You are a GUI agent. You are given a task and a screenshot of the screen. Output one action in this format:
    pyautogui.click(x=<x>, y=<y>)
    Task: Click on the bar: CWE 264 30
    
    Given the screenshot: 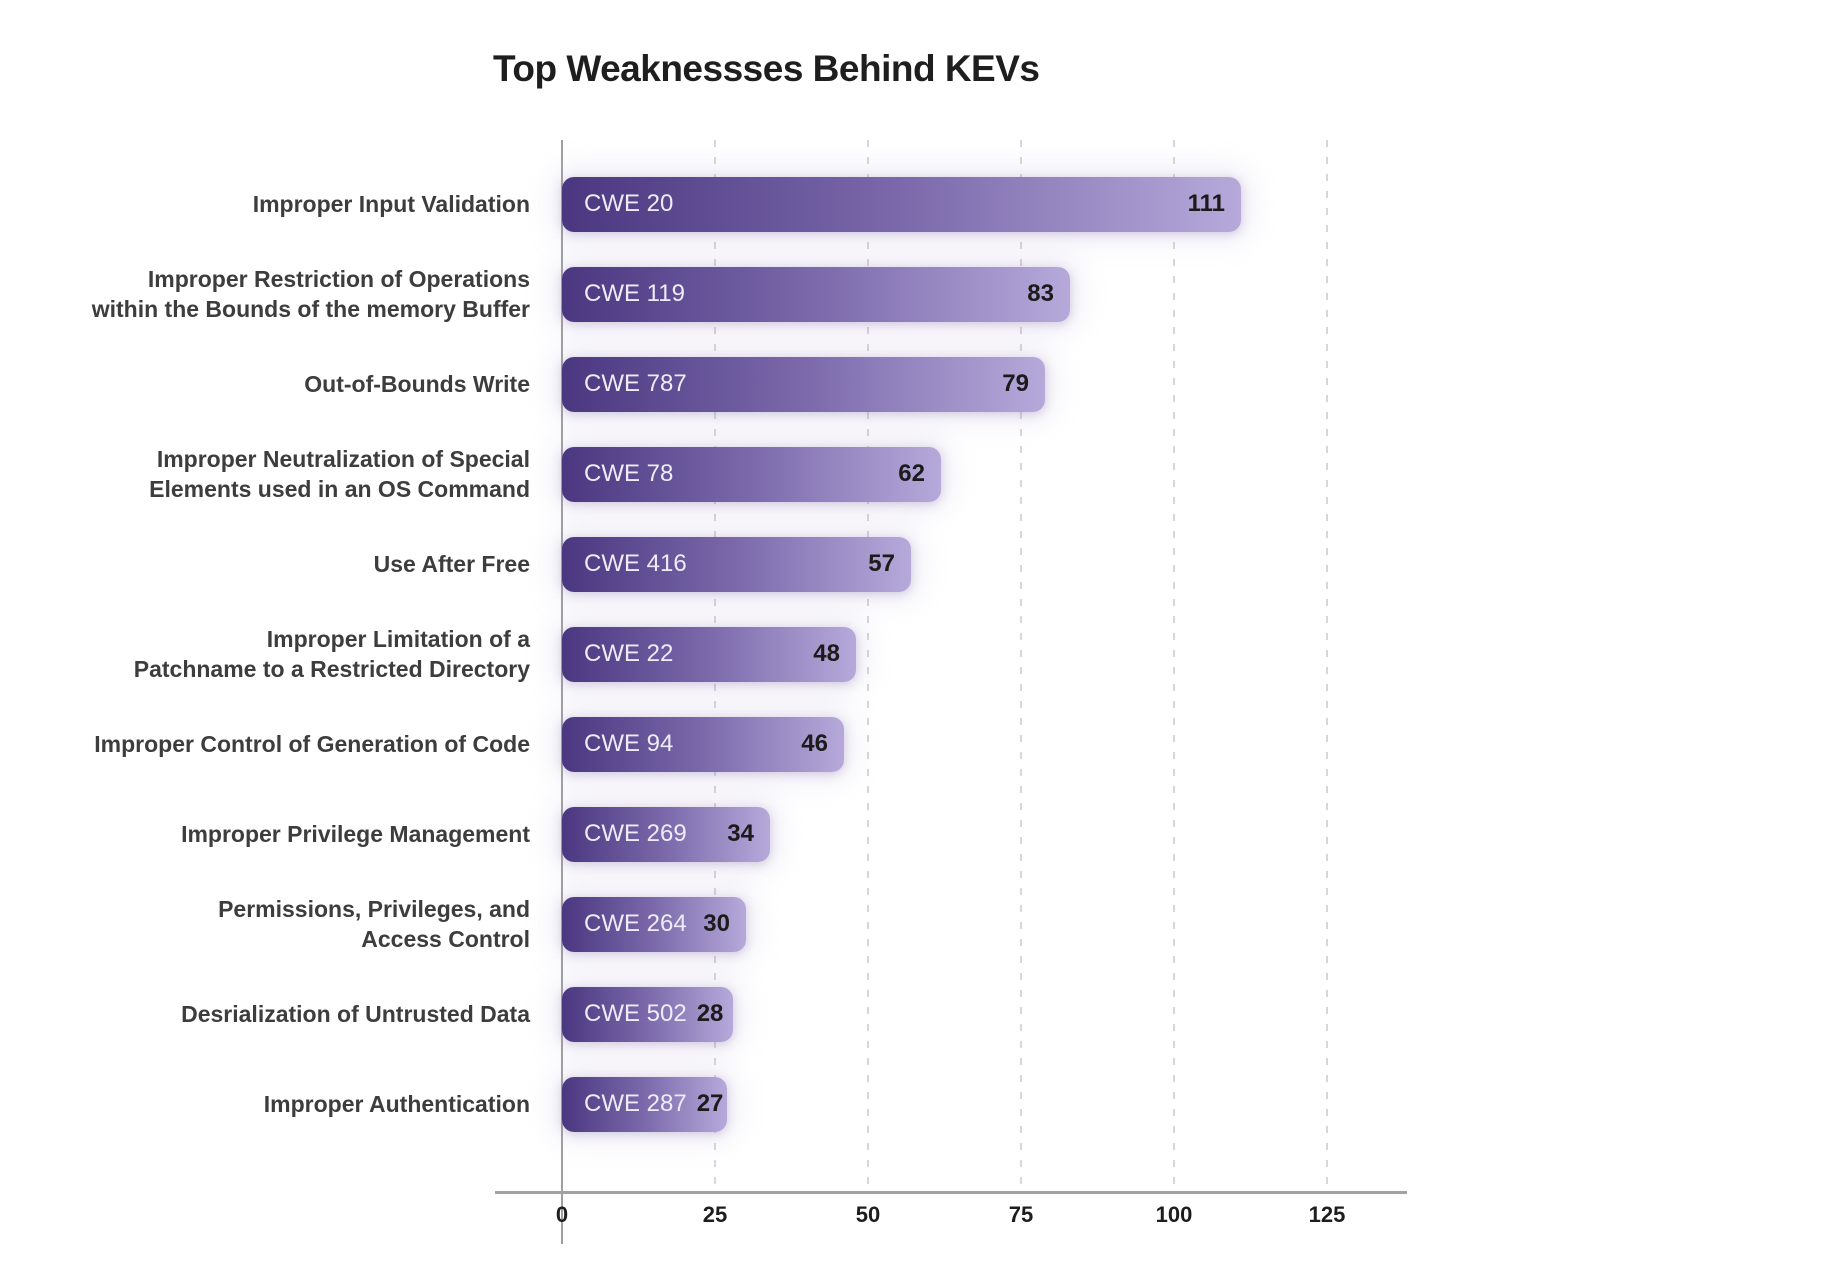 What is the action you would take?
    pyautogui.click(x=654, y=924)
    